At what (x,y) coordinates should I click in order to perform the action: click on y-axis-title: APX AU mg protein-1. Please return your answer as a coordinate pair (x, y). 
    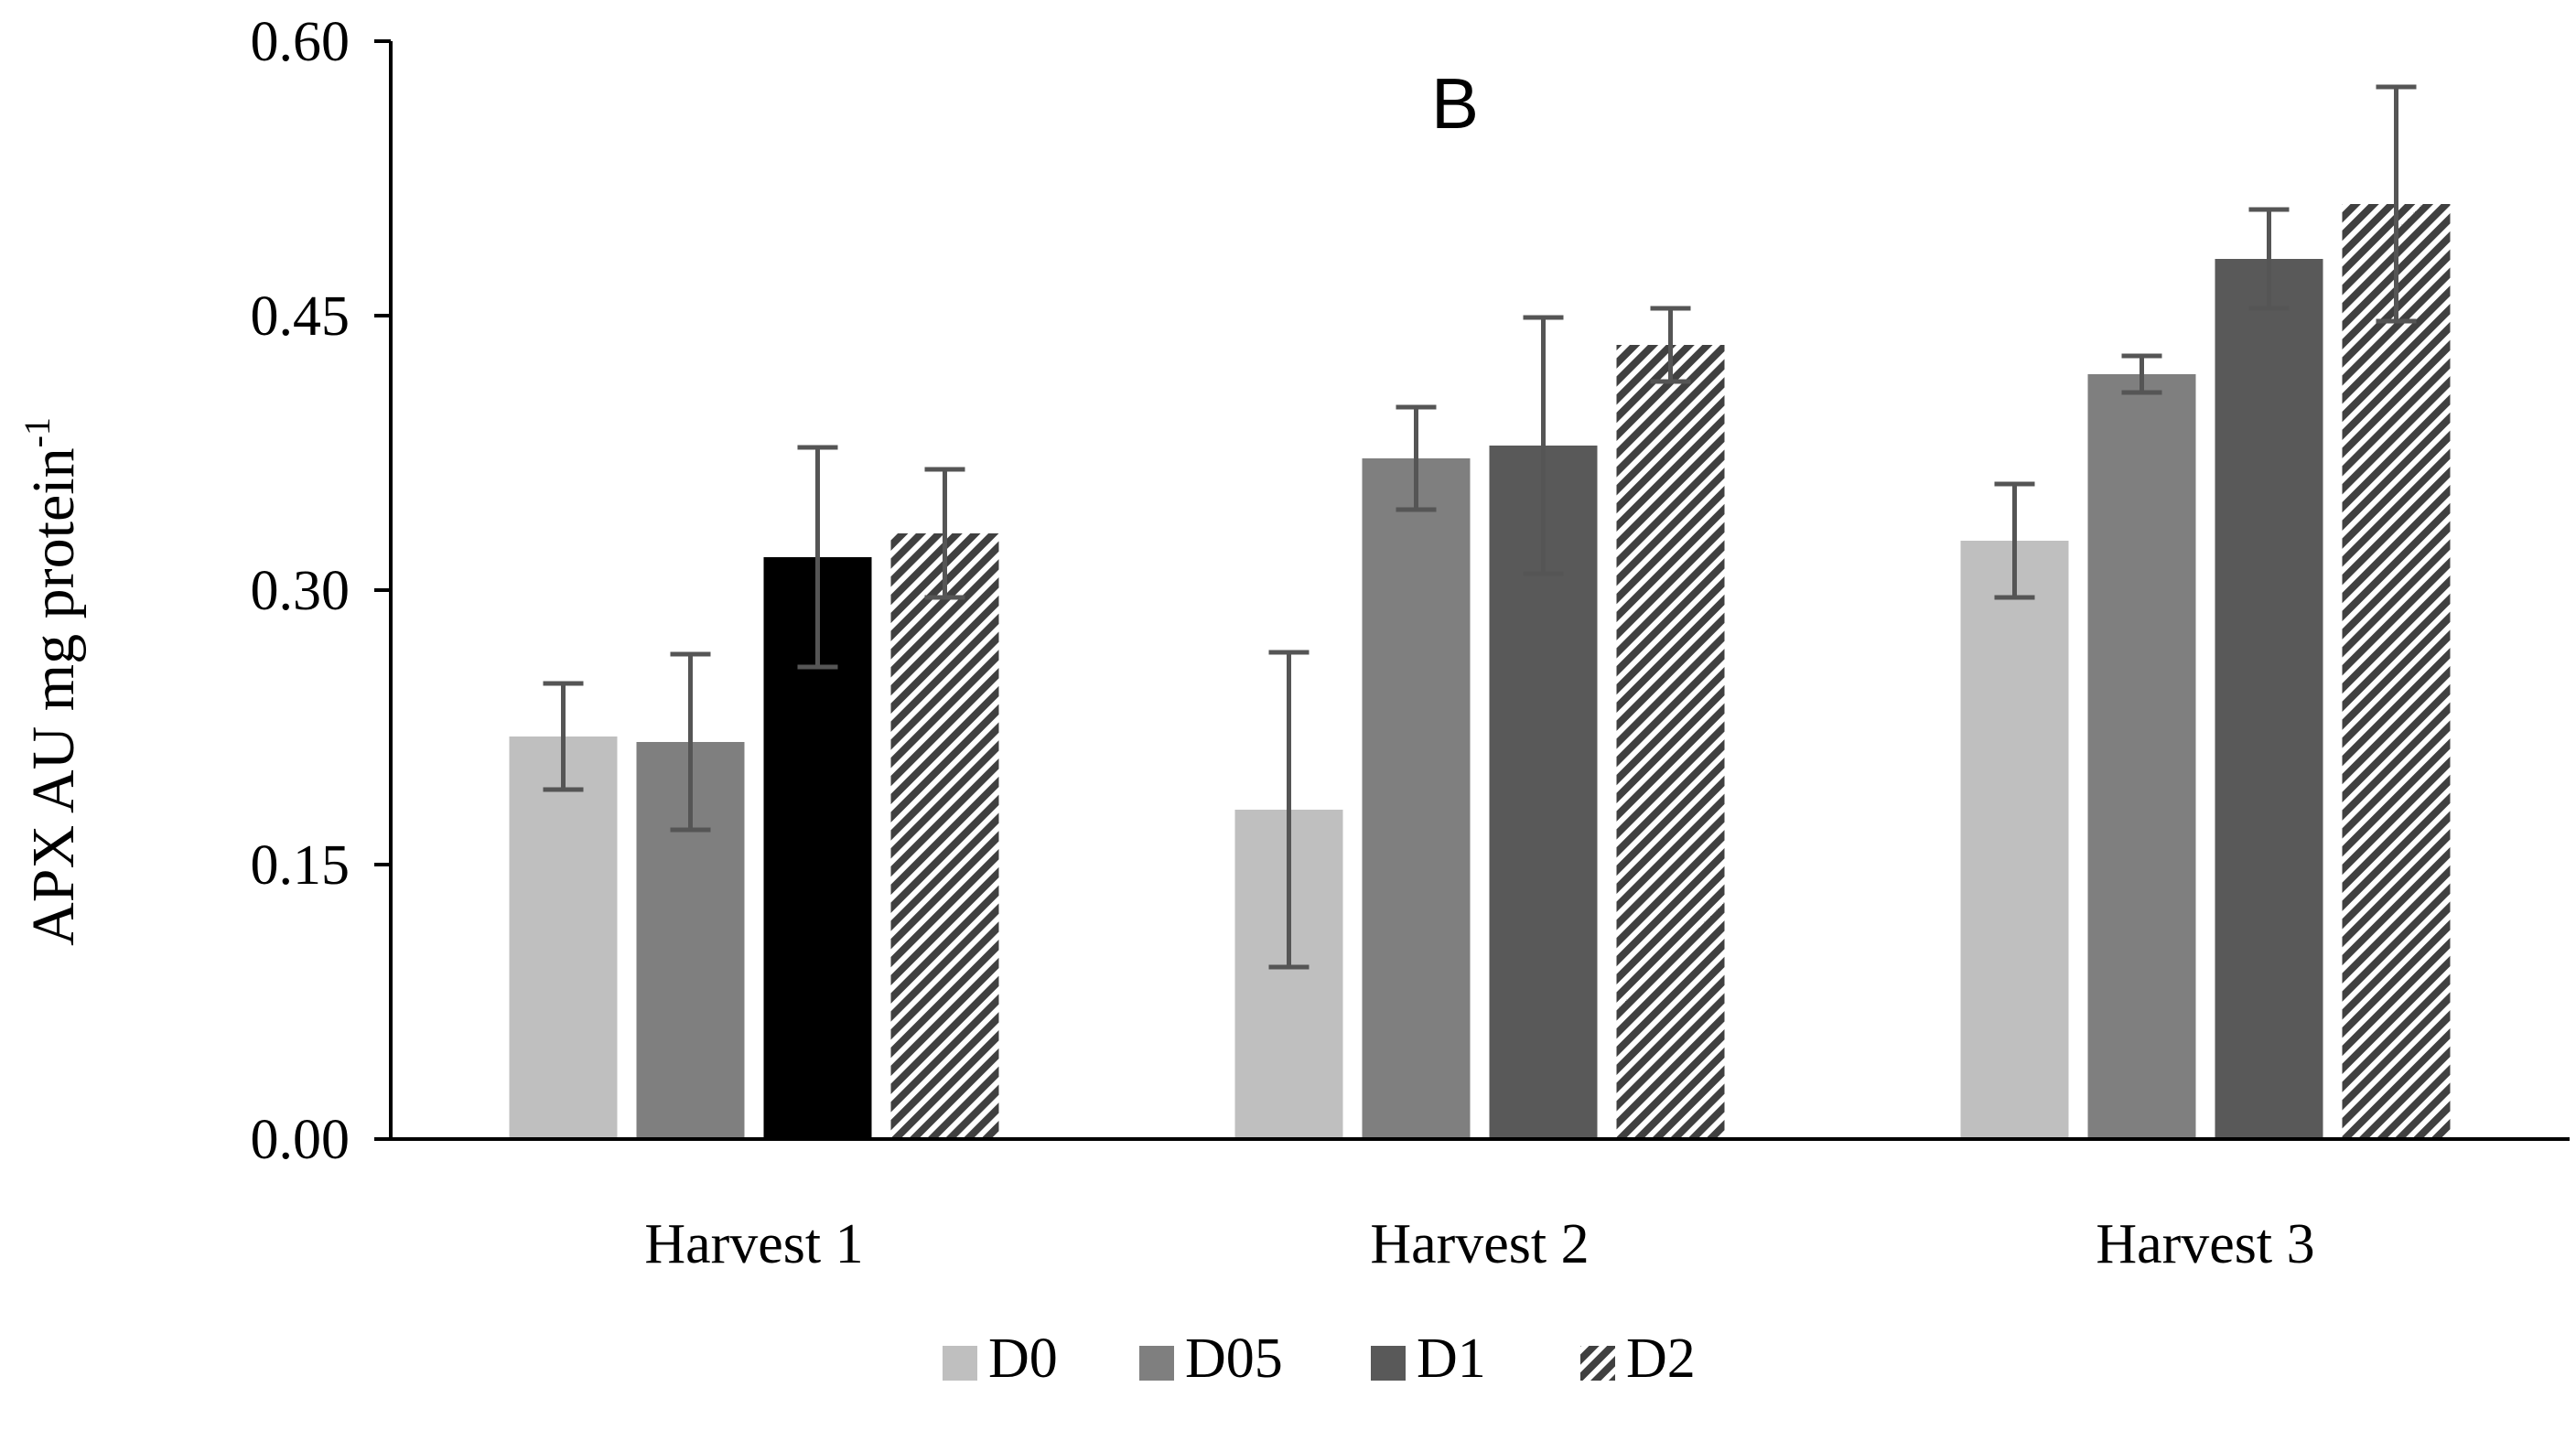
    Looking at the image, I should click on (51, 681).